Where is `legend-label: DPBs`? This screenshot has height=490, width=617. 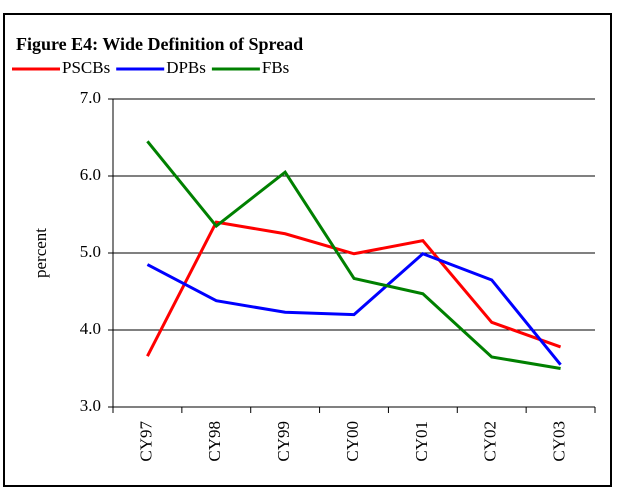
legend-label: DPBs is located at coordinates (186, 67).